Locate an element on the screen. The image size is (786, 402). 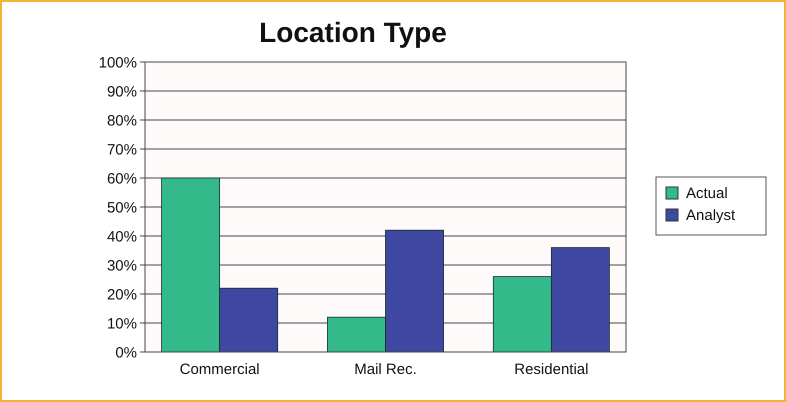
y-tick-label: 70% is located at coordinates (121, 149).